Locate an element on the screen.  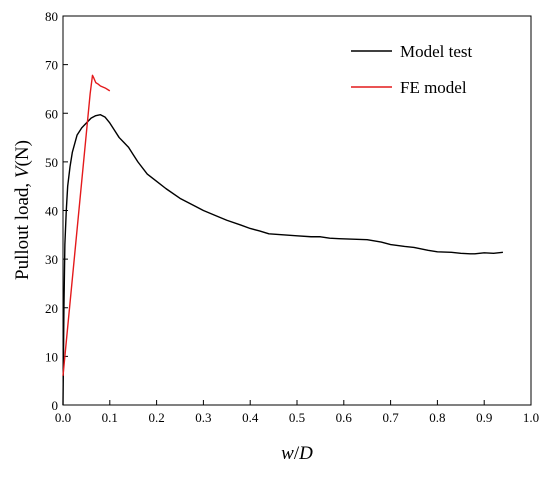
x-tick-label: 0.4 is located at coordinates (250, 417).